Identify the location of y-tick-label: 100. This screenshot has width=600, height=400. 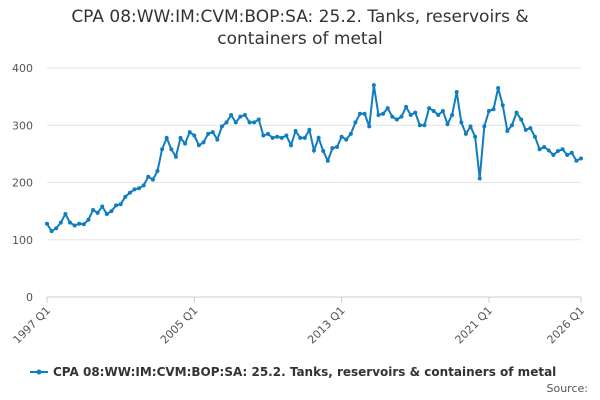
(22, 240).